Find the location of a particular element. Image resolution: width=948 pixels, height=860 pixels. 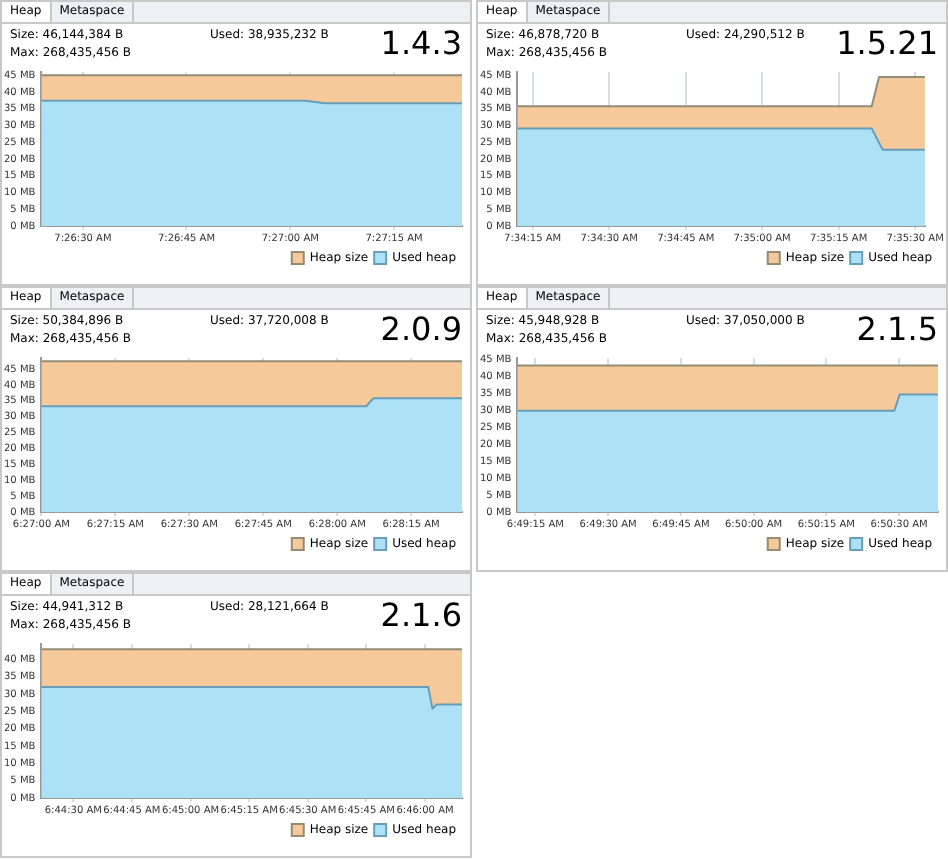

chart-title: 2.0.9 is located at coordinates (421, 330).